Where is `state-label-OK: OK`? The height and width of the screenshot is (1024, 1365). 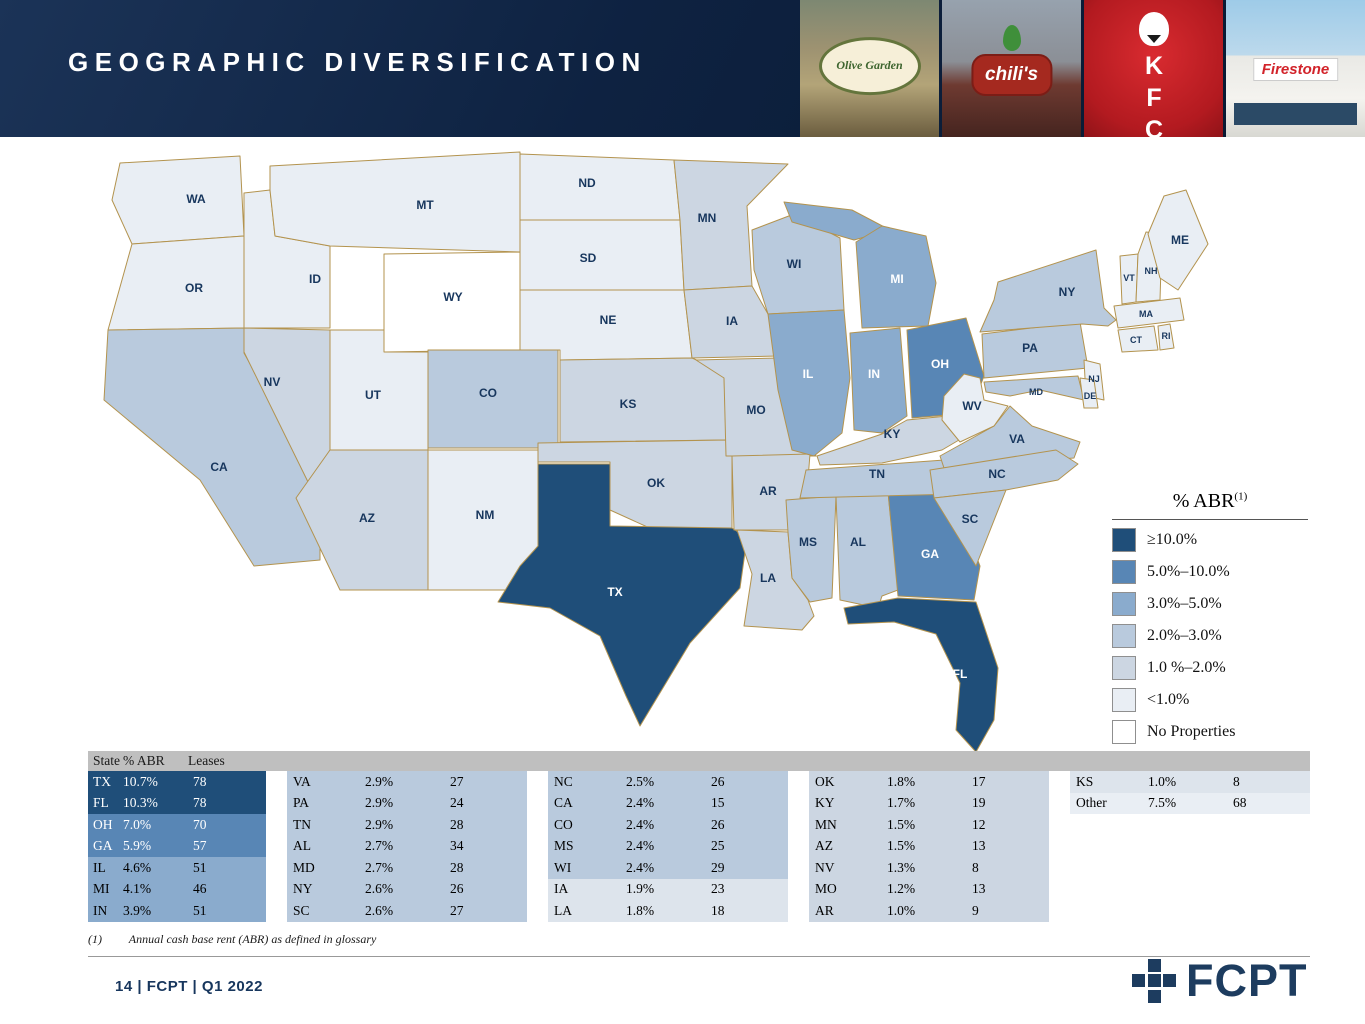
state-label-OK: OK is located at coordinates (656, 483).